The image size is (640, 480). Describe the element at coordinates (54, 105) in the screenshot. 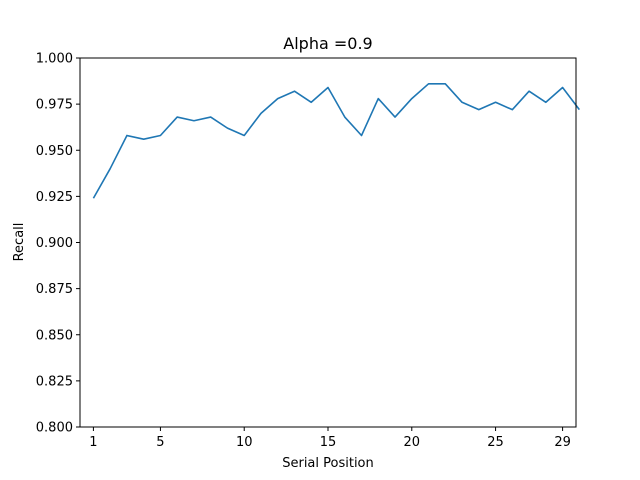

I see `y-tick-label: 0.975` at that location.